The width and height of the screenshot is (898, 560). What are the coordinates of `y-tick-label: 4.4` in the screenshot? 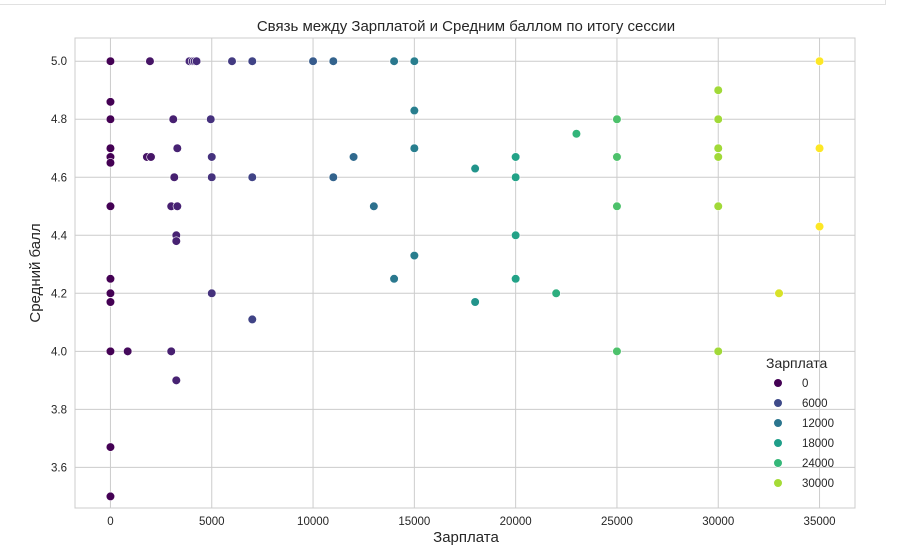 It's located at (59, 236).